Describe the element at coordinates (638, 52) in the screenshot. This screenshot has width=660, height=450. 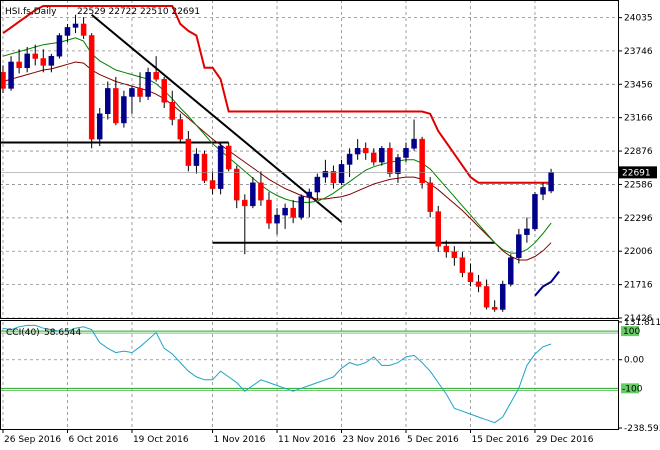
I see `y-tick-label: 23746` at that location.